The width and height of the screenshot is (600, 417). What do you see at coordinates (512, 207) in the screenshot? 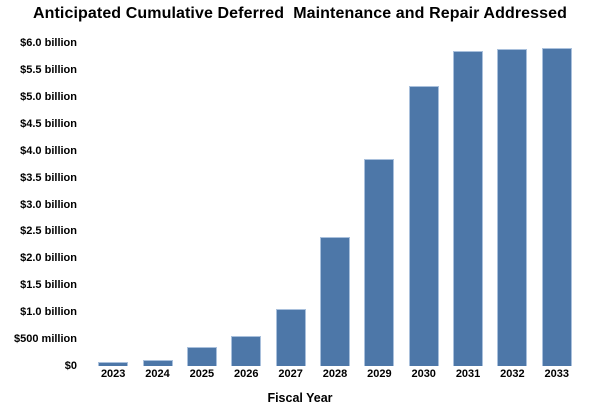
I see `bar-2032` at bounding box center [512, 207].